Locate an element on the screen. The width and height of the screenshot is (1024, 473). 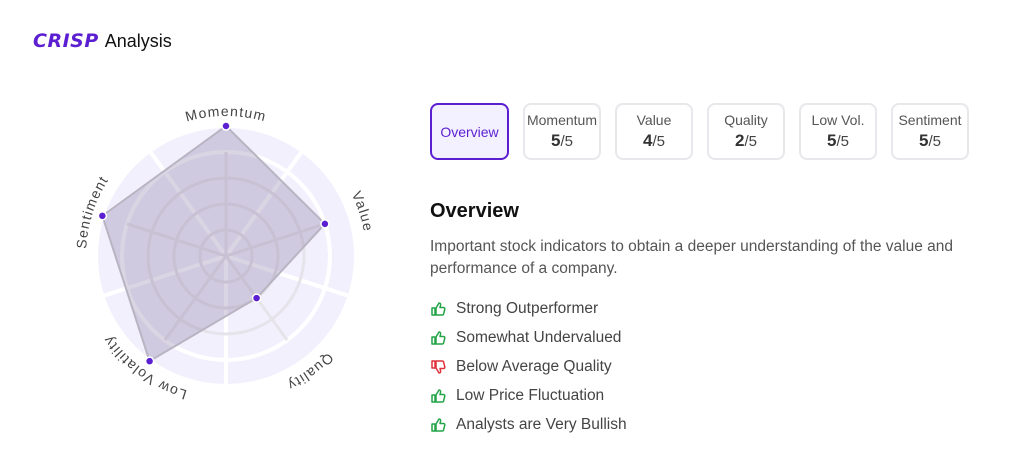
indicator-text: Low Price Fluctuation is located at coordinates (530, 396).